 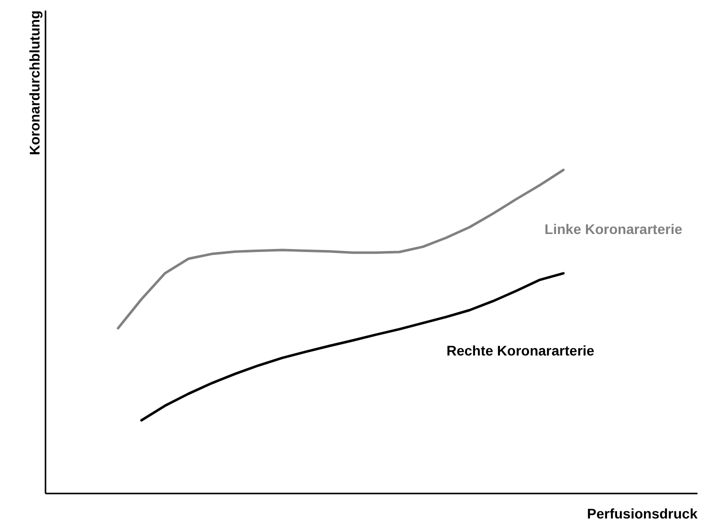 I want to click on x-axis-title: Perfusionsdruck, so click(x=642, y=514).